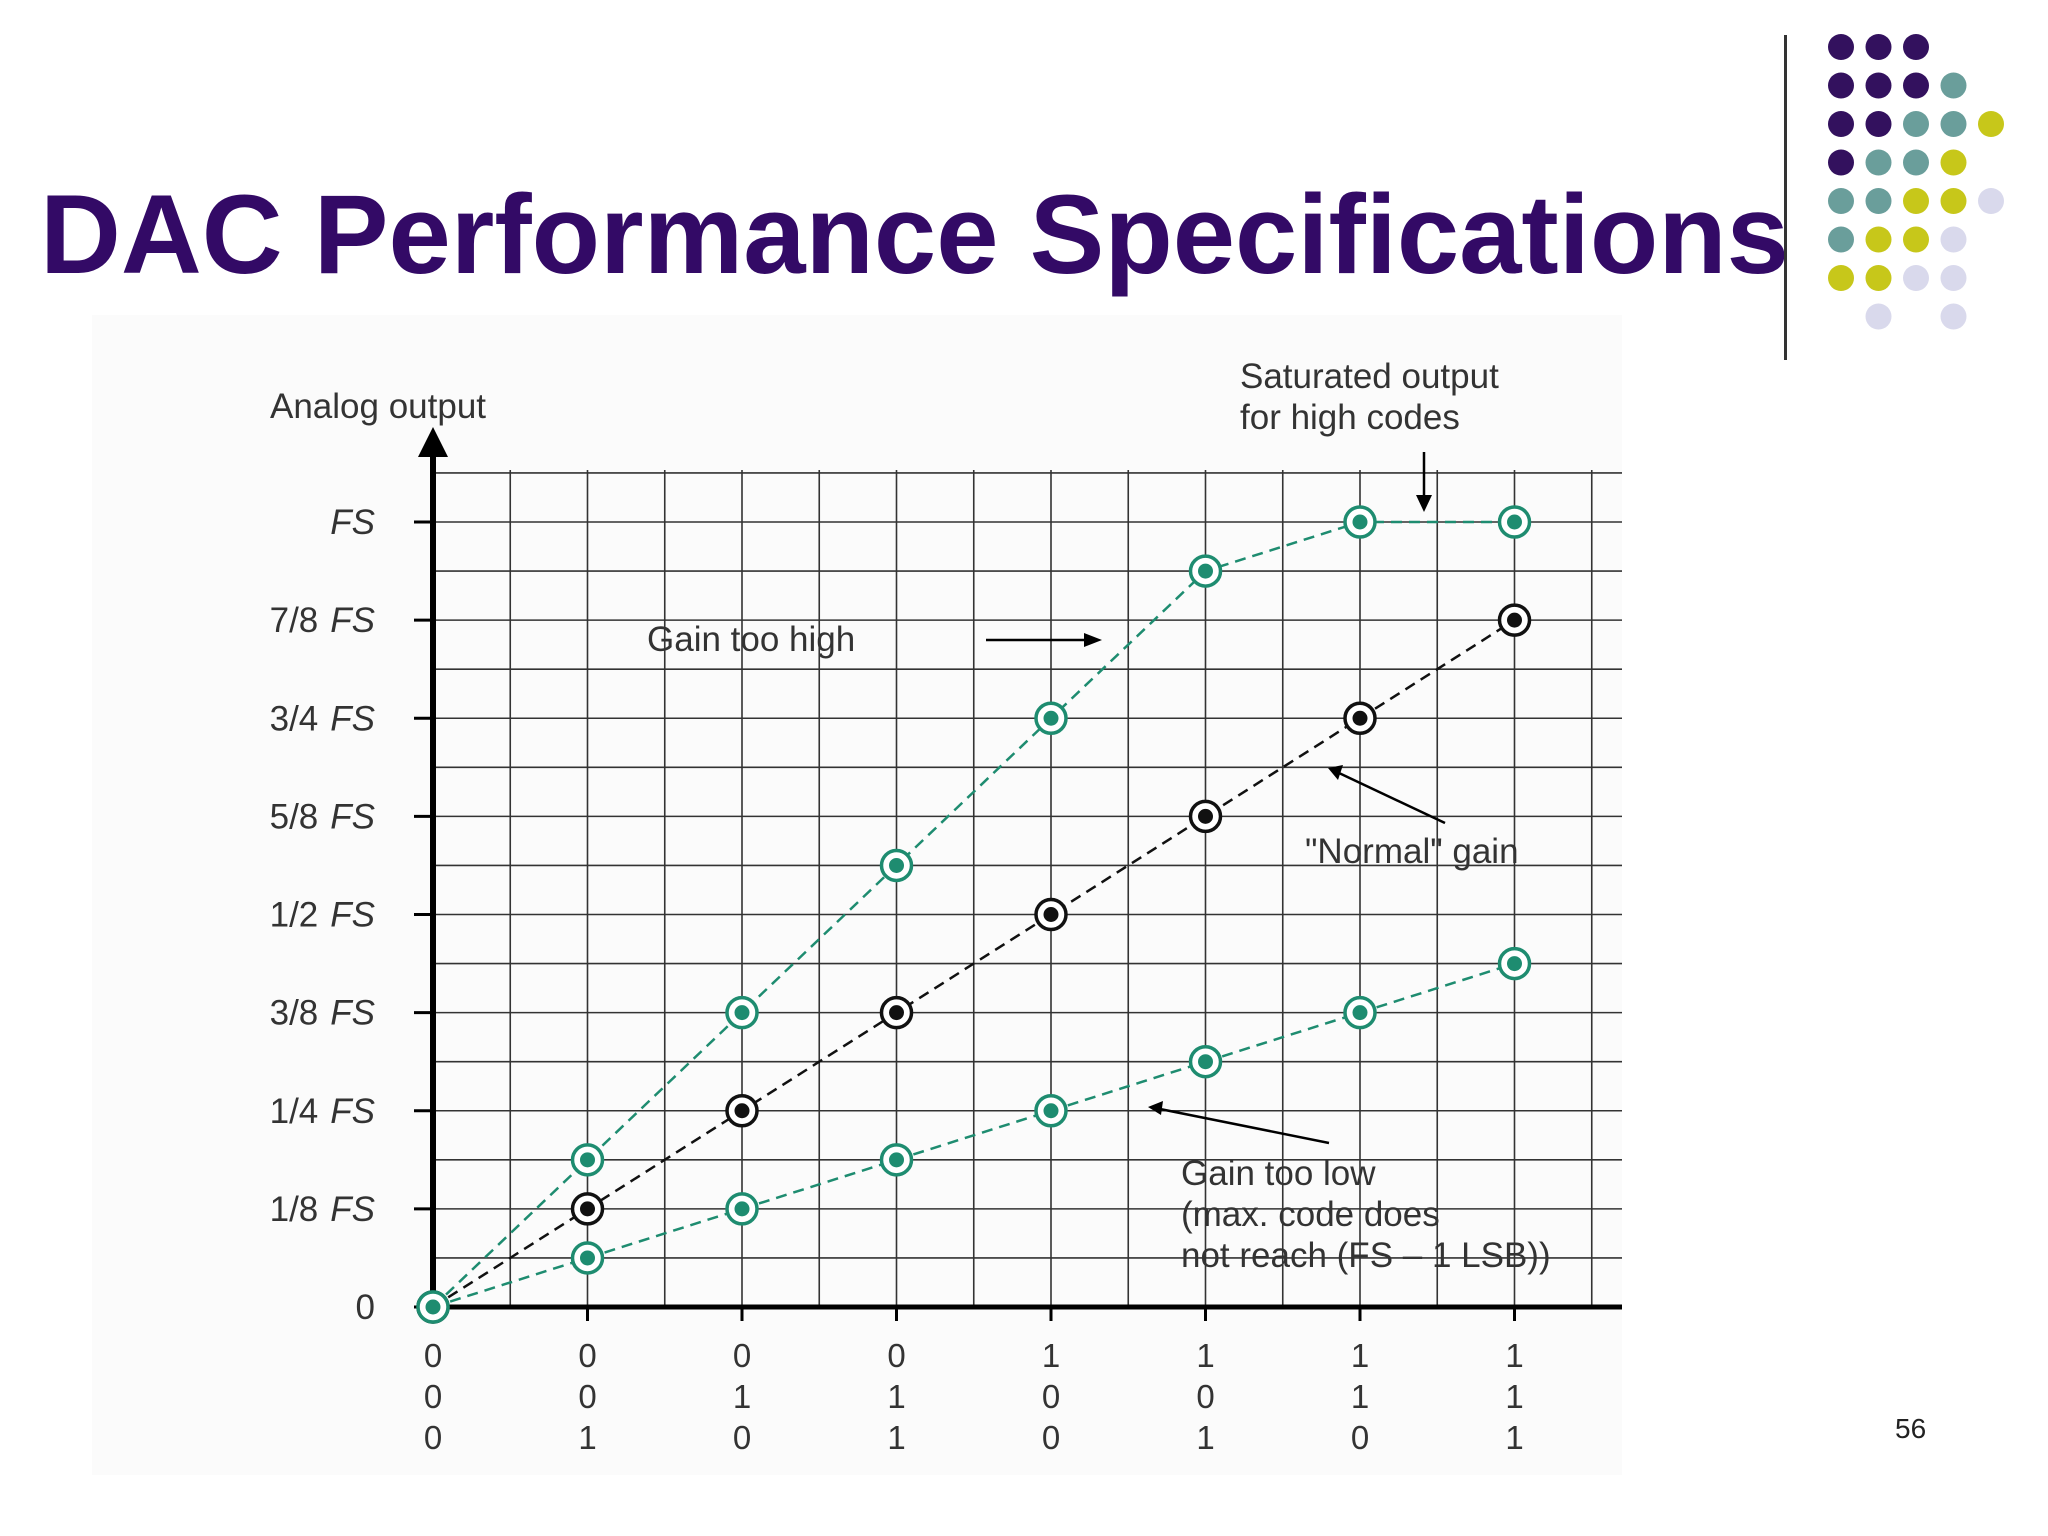 This screenshot has height=1536, width=2048. I want to click on title-divider, so click(1785, 197).